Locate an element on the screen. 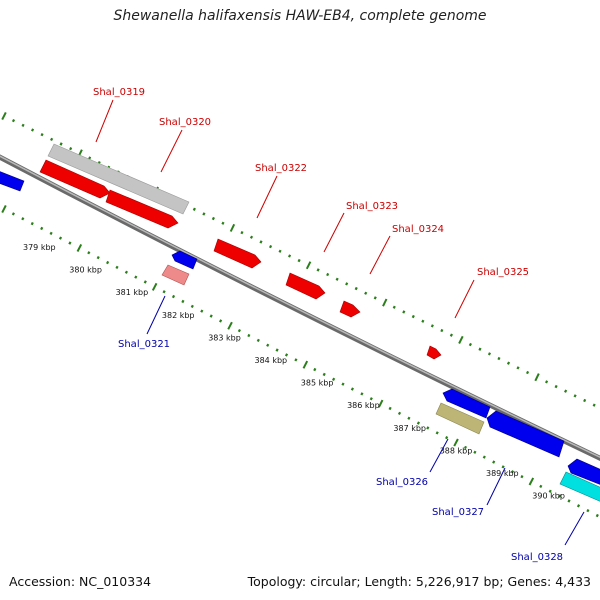  gene-label-shal-0325: Shal_0325 is located at coordinates (503, 272).